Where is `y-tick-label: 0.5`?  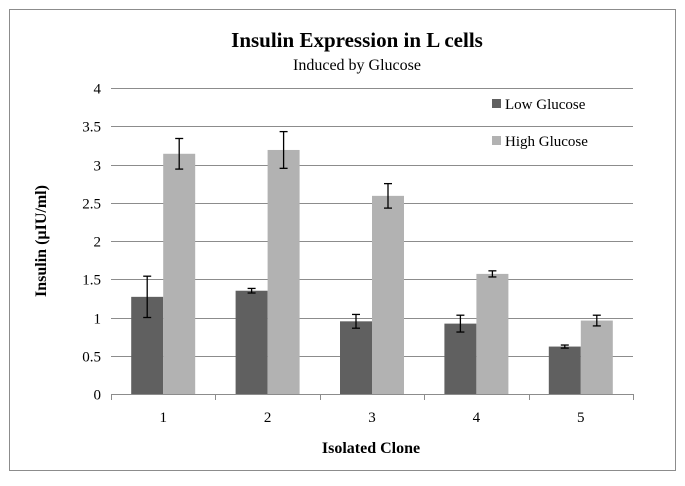
y-tick-label: 0.5 is located at coordinates (91, 358).